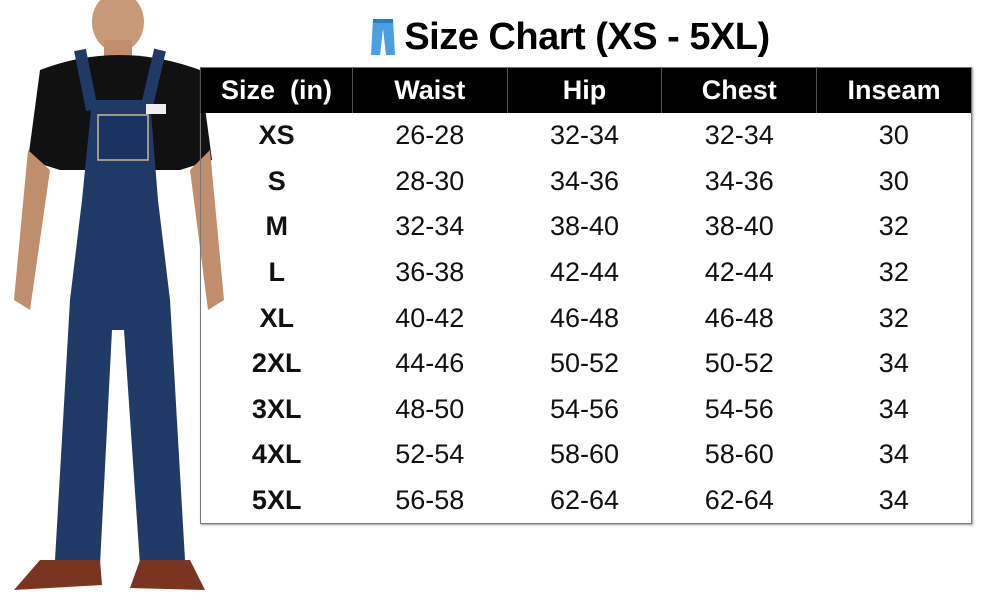 The image size is (983, 605). I want to click on cell-hip: 32-34, so click(584, 135).